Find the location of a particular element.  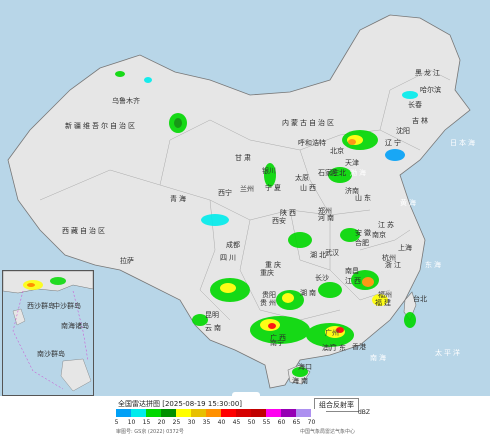

city-label: 杭州 is located at coordinates (389, 258).